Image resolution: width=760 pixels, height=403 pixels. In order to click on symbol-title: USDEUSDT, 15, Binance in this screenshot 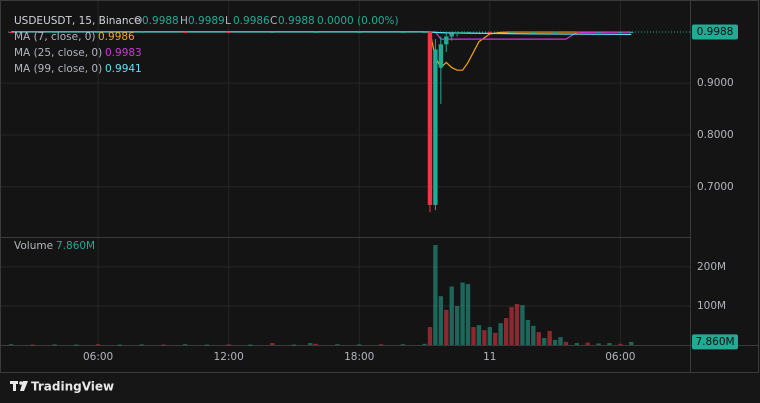, I will do `click(77, 21)`.